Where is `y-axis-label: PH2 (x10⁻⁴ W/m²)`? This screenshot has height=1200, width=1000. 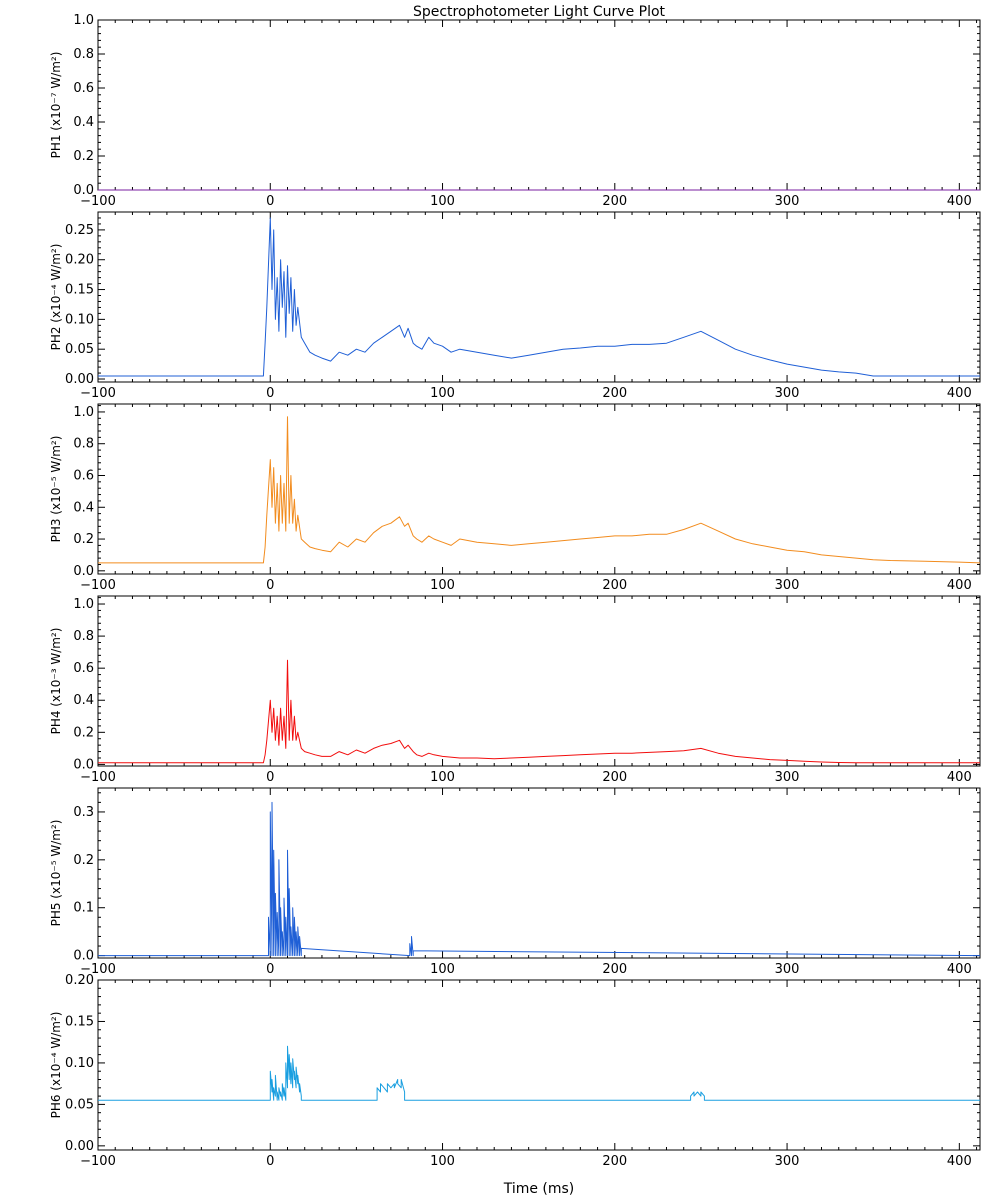 y-axis-label: PH2 (x10⁻⁴ W/m²) is located at coordinates (56, 297).